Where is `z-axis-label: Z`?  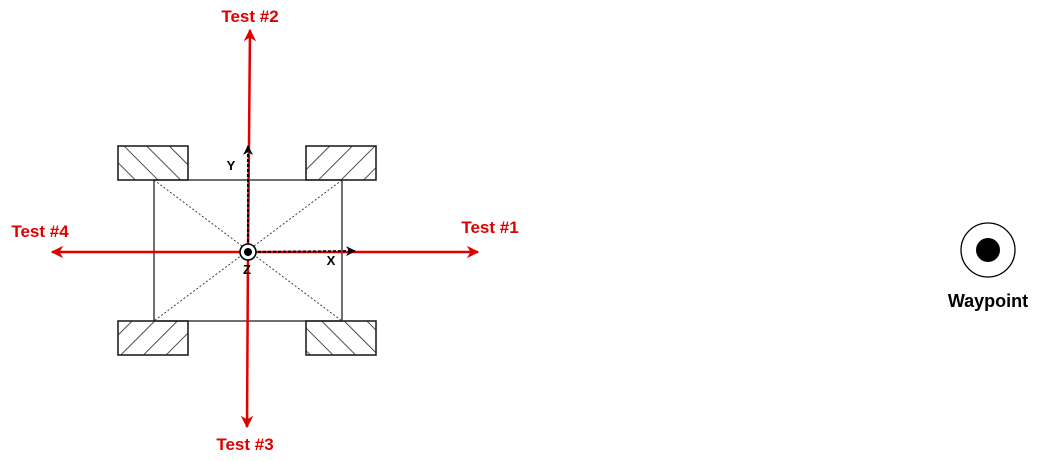 z-axis-label: Z is located at coordinates (247, 269).